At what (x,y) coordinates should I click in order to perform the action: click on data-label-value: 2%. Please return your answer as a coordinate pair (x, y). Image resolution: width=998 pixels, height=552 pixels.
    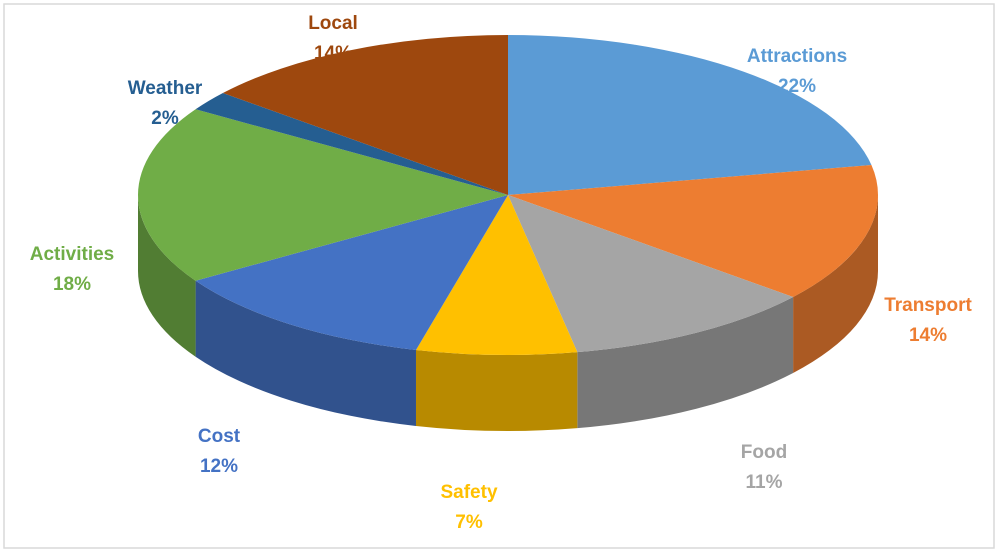
    Looking at the image, I should click on (165, 118).